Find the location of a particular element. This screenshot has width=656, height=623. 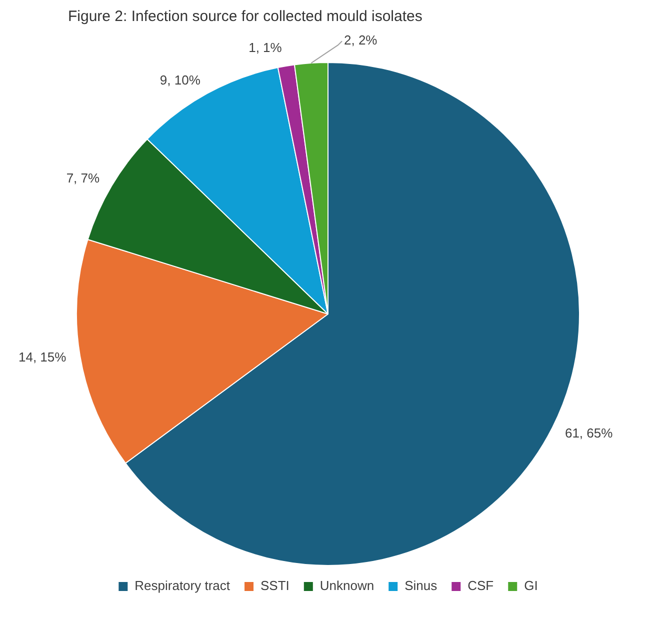

data-label: 9, 10% is located at coordinates (180, 80).